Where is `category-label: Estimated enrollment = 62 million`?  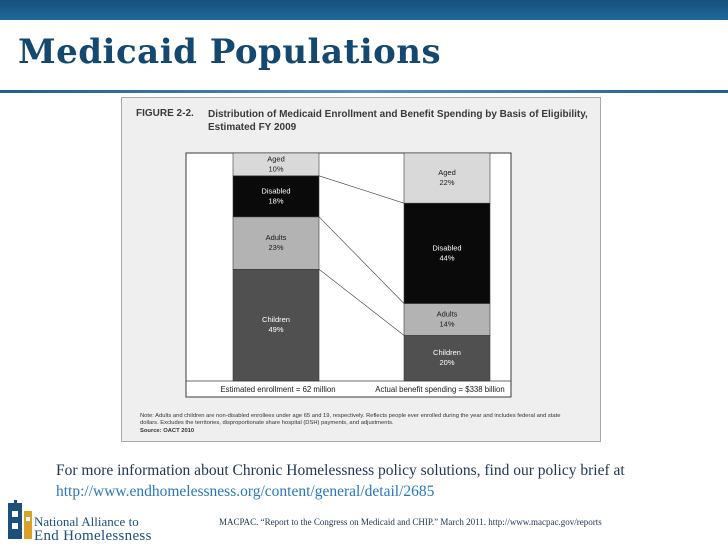
category-label: Estimated enrollment = 62 million is located at coordinates (277, 389).